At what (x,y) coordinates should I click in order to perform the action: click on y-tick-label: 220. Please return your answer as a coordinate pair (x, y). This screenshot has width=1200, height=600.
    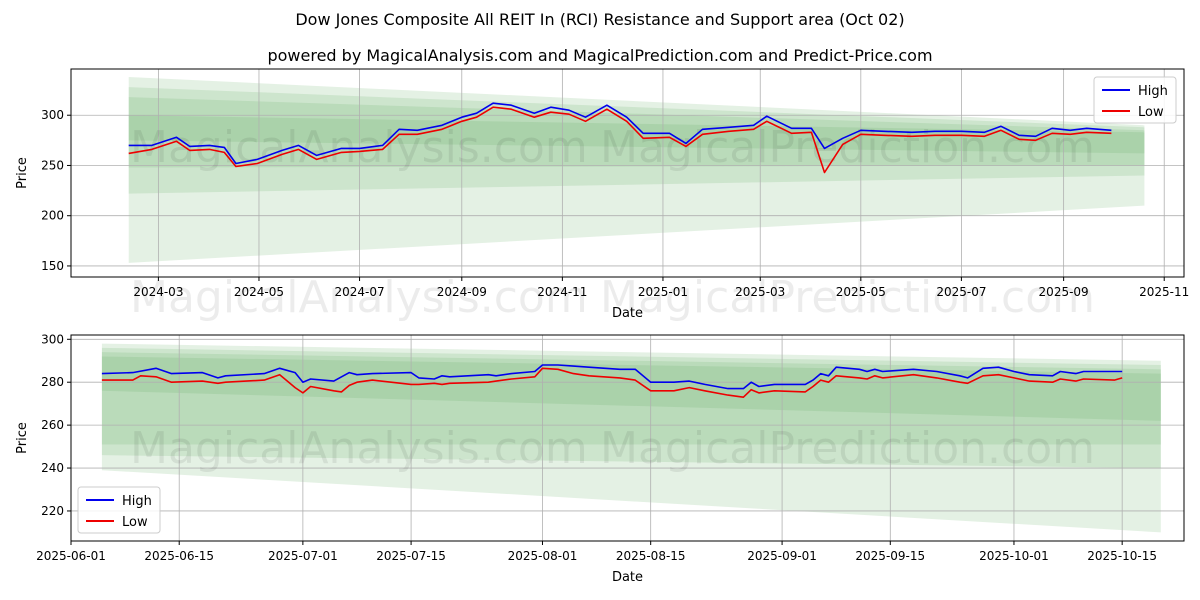
    Looking at the image, I should click on (52, 511).